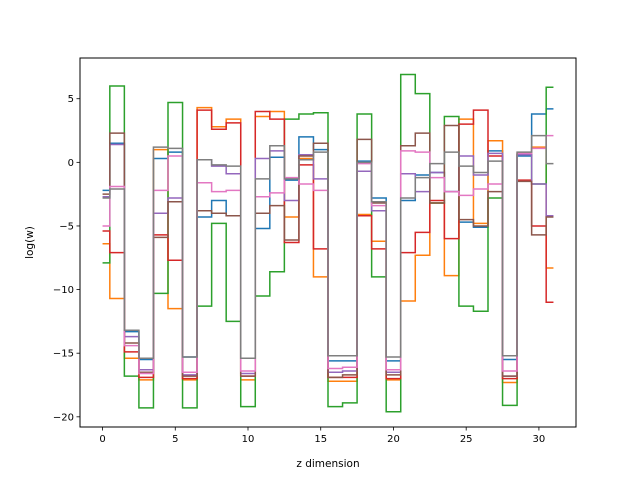 Image resolution: width=640 pixels, height=484 pixels. What do you see at coordinates (71, 163) in the screenshot?
I see `y-tick-label: 0` at bounding box center [71, 163].